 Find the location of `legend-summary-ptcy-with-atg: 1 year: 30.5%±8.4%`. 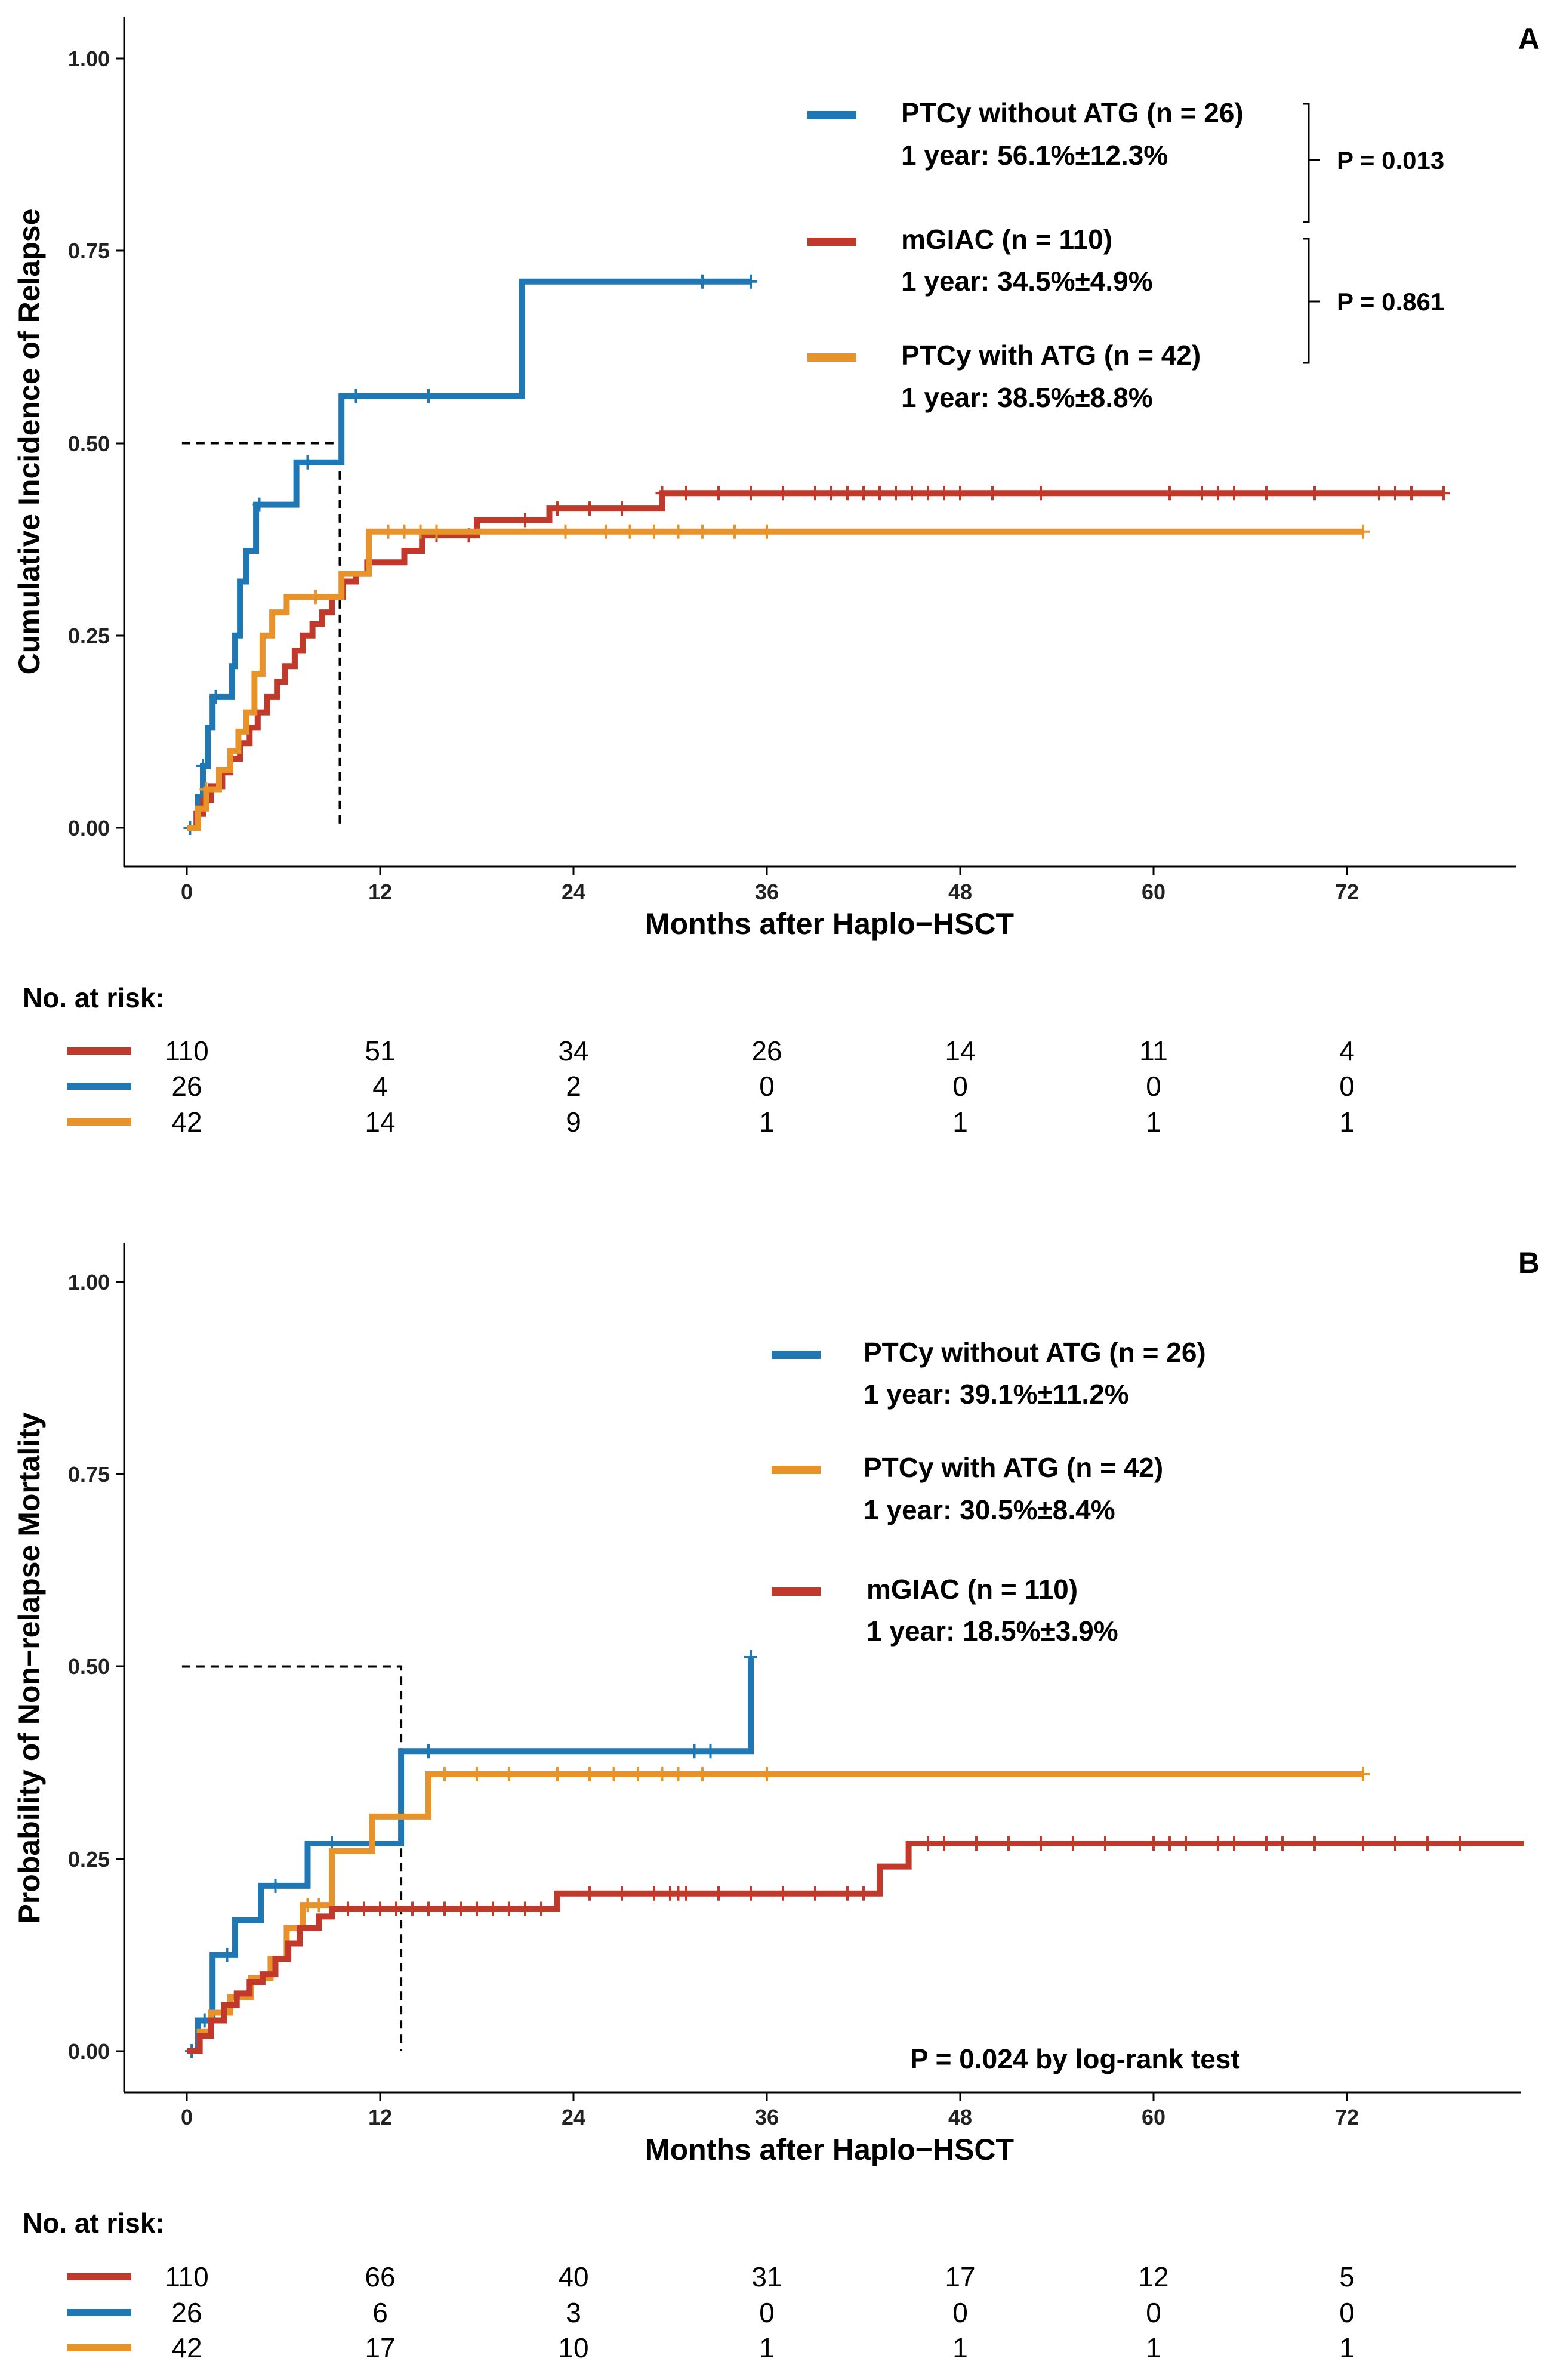

legend-summary-ptcy-with-atg: 1 year: 30.5%±8.4% is located at coordinates (989, 1509).